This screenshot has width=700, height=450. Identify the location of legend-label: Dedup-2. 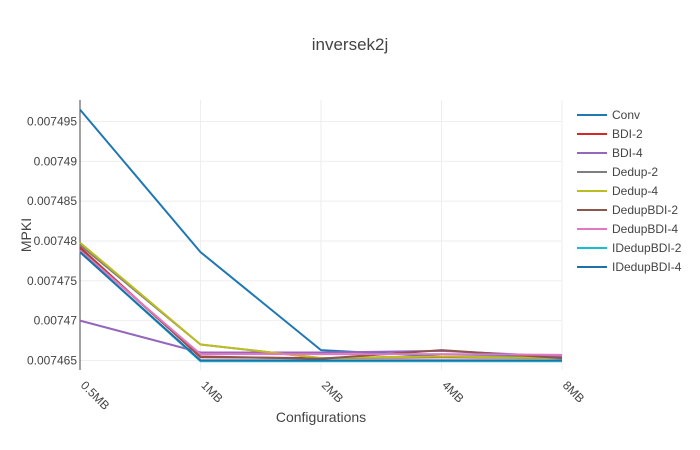
(635, 172).